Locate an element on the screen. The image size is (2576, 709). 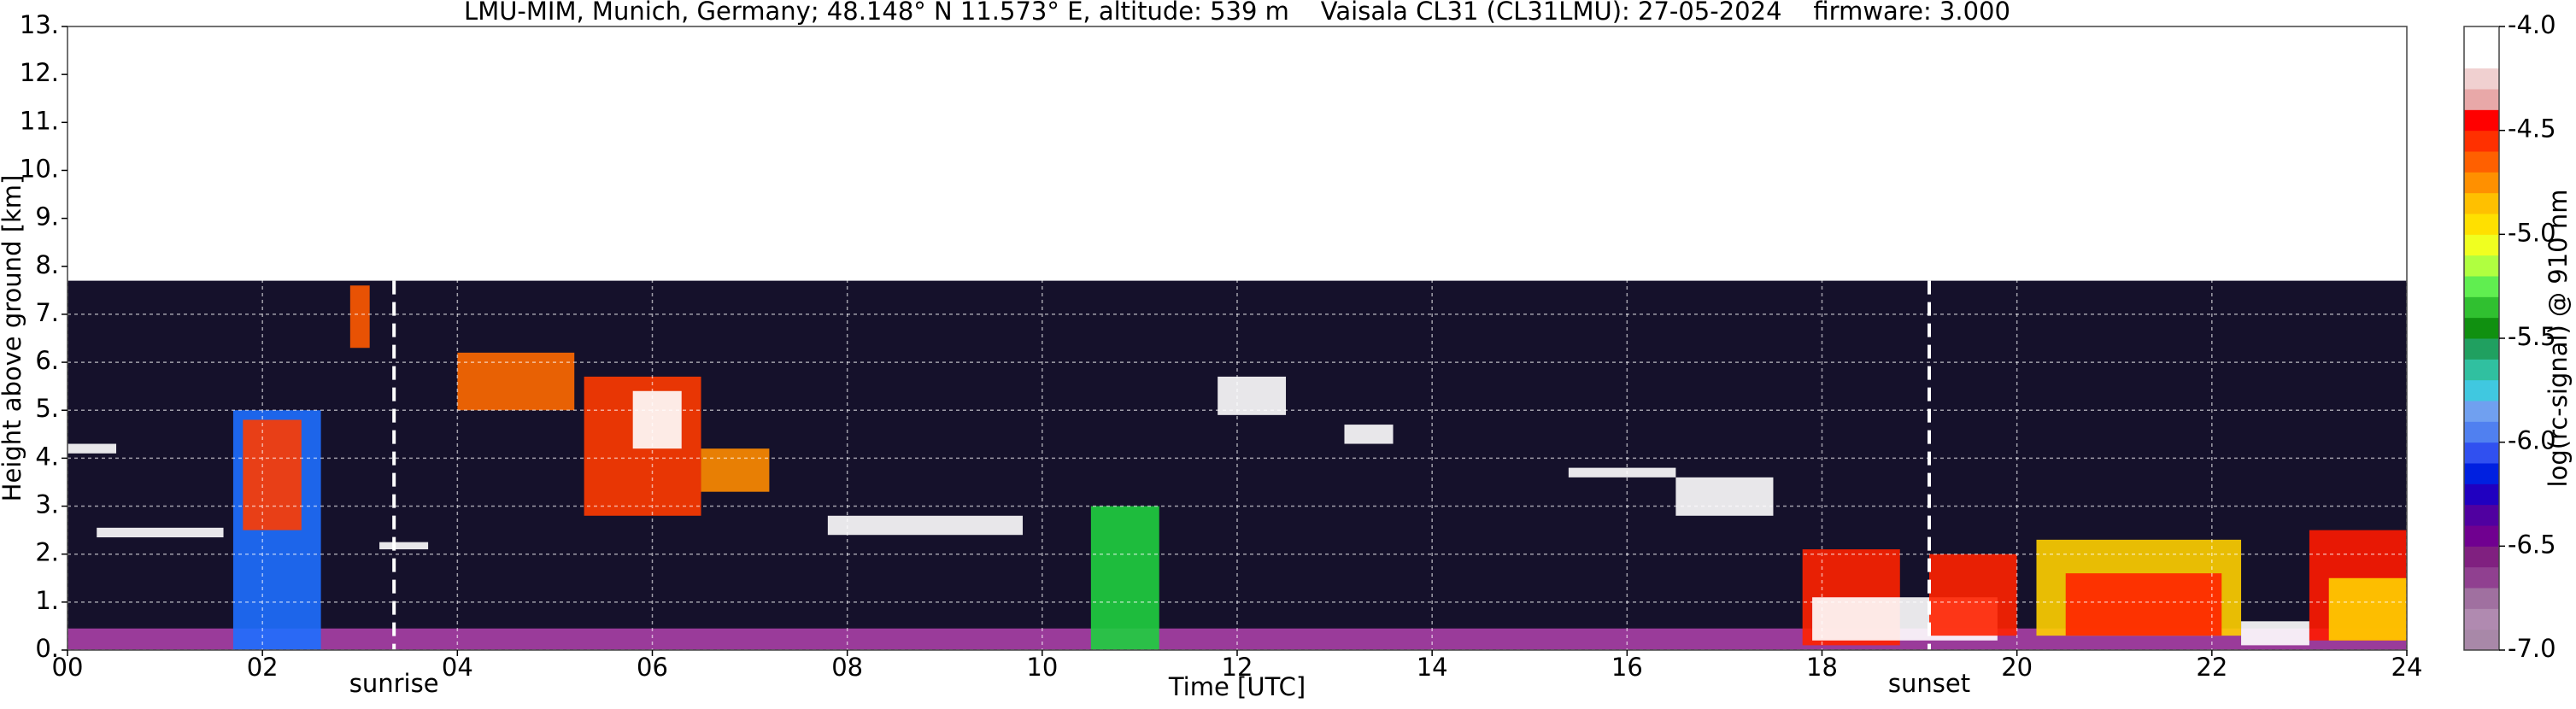
colorbar-tick-label: -4.5 is located at coordinates (2532, 129).